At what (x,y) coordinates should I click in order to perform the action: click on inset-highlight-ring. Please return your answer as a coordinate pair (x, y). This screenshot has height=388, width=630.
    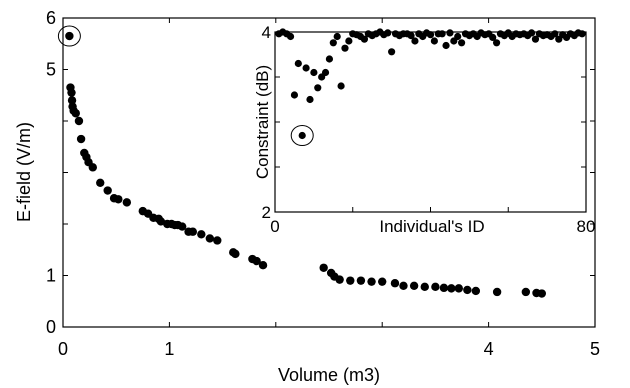
    Looking at the image, I should click on (302, 135).